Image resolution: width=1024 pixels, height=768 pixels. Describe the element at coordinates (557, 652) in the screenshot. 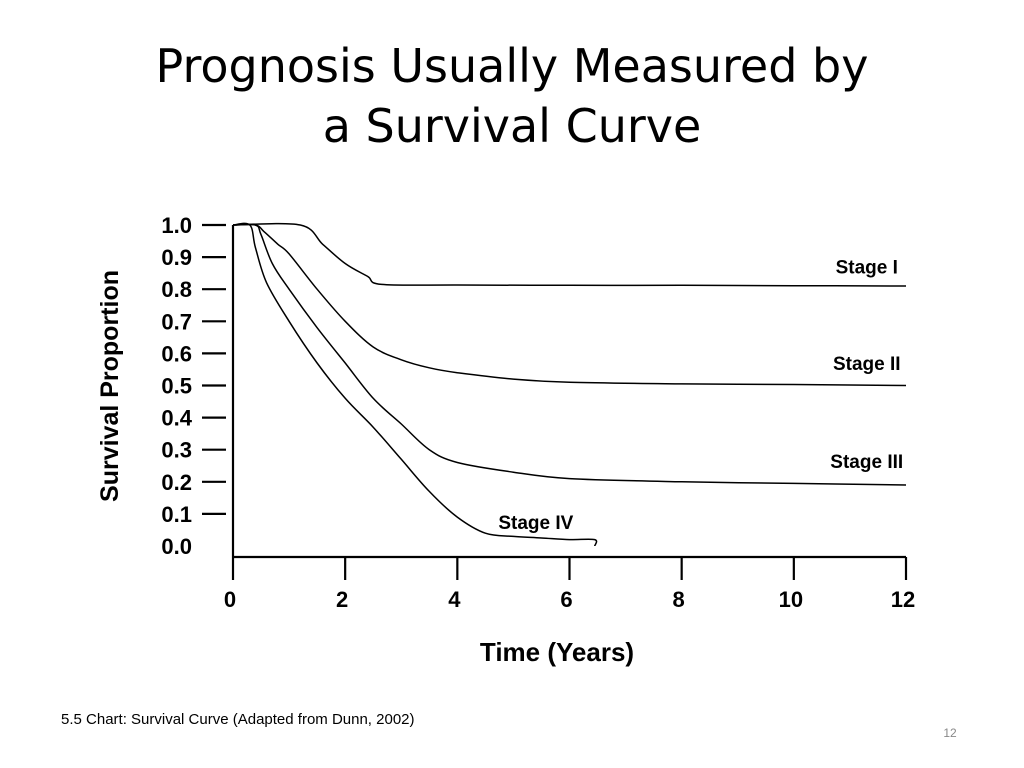

I see `x-axis-title: Time (Years)` at that location.